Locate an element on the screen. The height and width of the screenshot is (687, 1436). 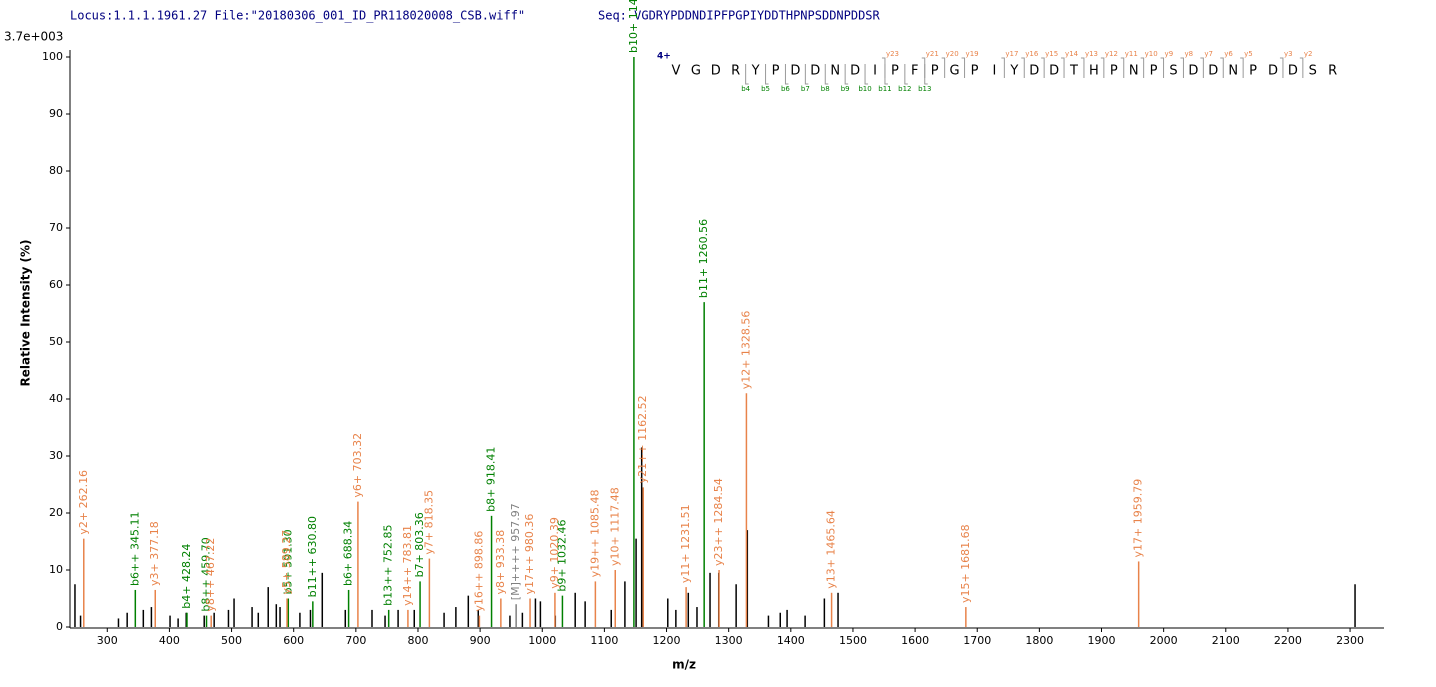
y-ion-mark: y14 is located at coordinates (1072, 54).